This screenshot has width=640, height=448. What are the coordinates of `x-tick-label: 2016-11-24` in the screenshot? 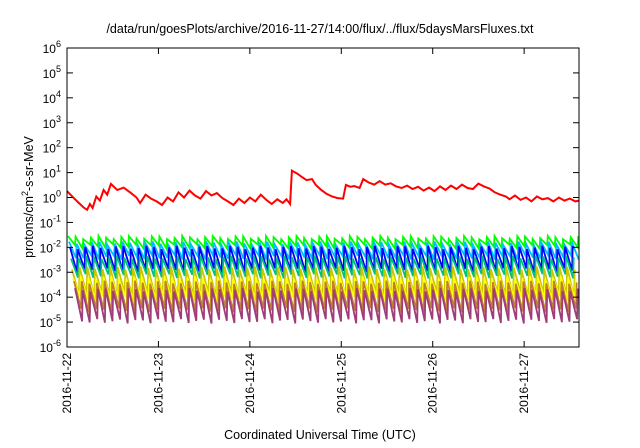 It's located at (250, 383).